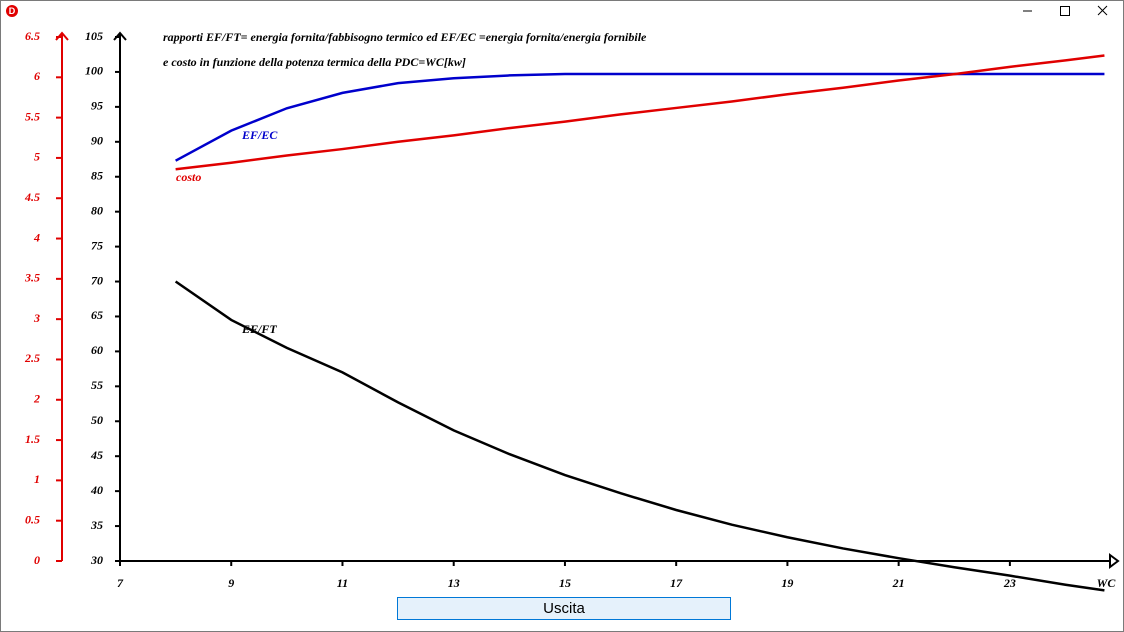 This screenshot has width=1124, height=632. I want to click on app-icon, so click(12, 11).